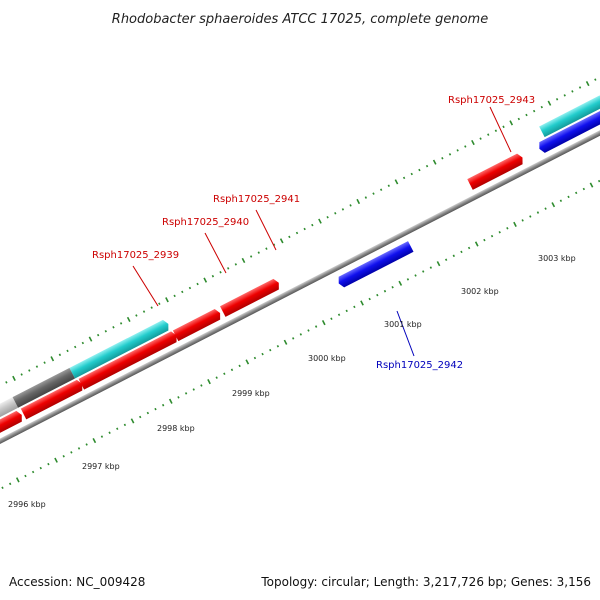 Image resolution: width=600 pixels, height=600 pixels. What do you see at coordinates (569, 116) in the screenshot?
I see `cyan-feature-right` at bounding box center [569, 116].